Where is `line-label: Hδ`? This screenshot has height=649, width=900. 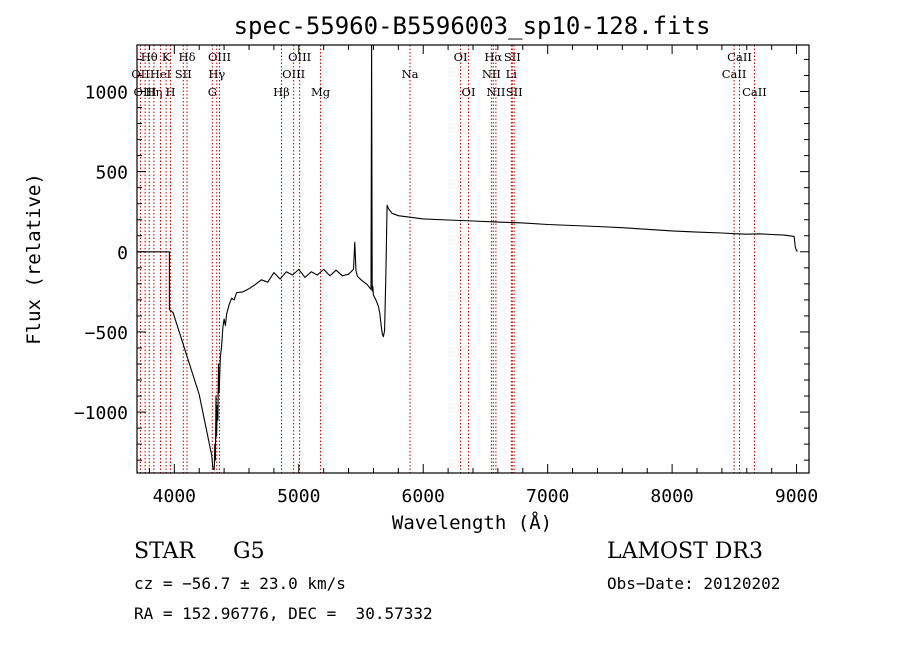
line-label: Hδ is located at coordinates (187, 57).